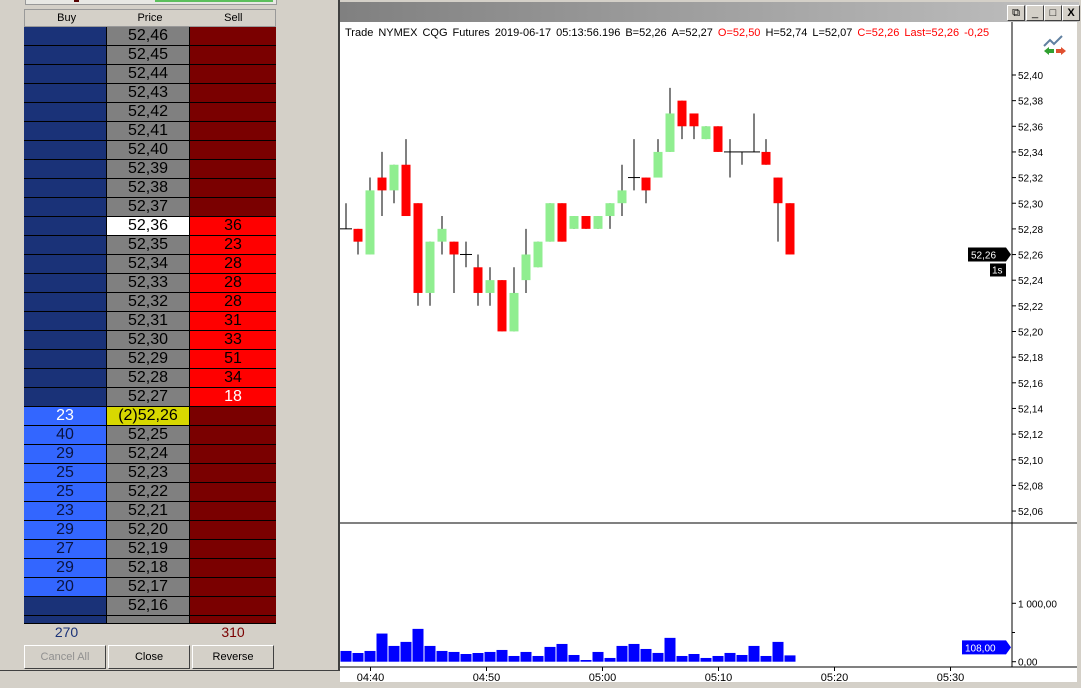 The width and height of the screenshot is (1081, 688). I want to click on price-cell: 52,36, so click(148, 226).